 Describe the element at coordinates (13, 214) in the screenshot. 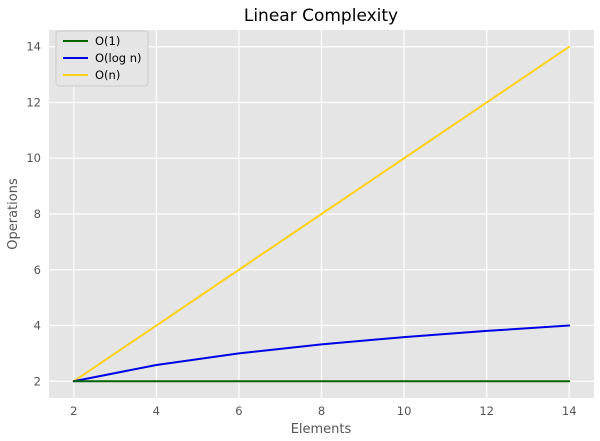

I see `y-axis-label: Operations` at that location.